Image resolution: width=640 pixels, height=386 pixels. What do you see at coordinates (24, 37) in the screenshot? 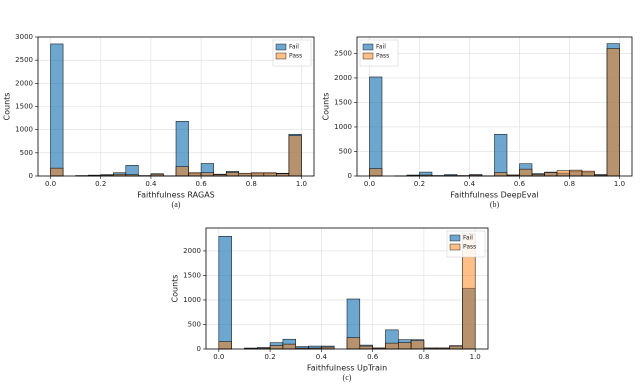
I see `y-tick-label: 3000` at bounding box center [24, 37].